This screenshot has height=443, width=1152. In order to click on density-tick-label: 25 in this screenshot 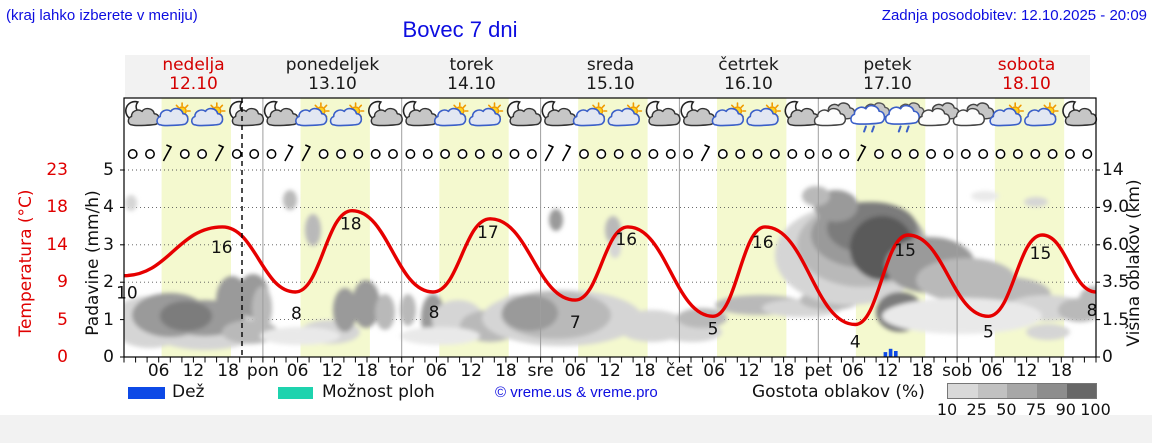, I will do `click(976, 409)`.